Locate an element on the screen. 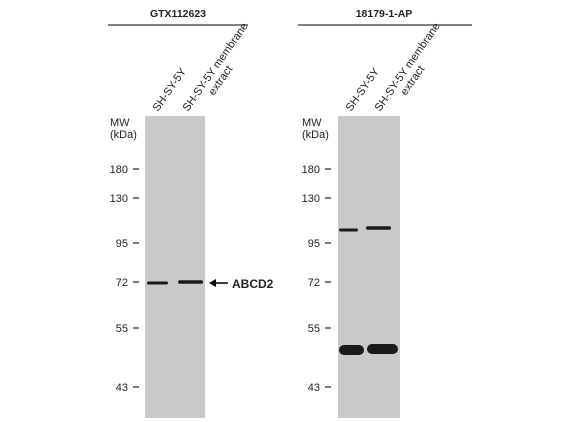 This screenshot has height=422, width=582. antibody-title: GTX112623 is located at coordinates (178, 14).